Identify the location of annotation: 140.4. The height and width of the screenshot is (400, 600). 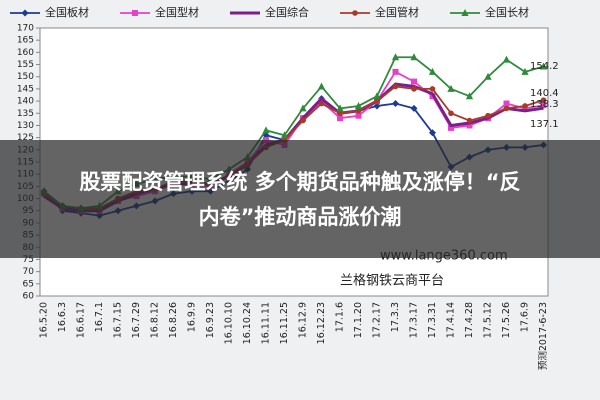
(544, 93).